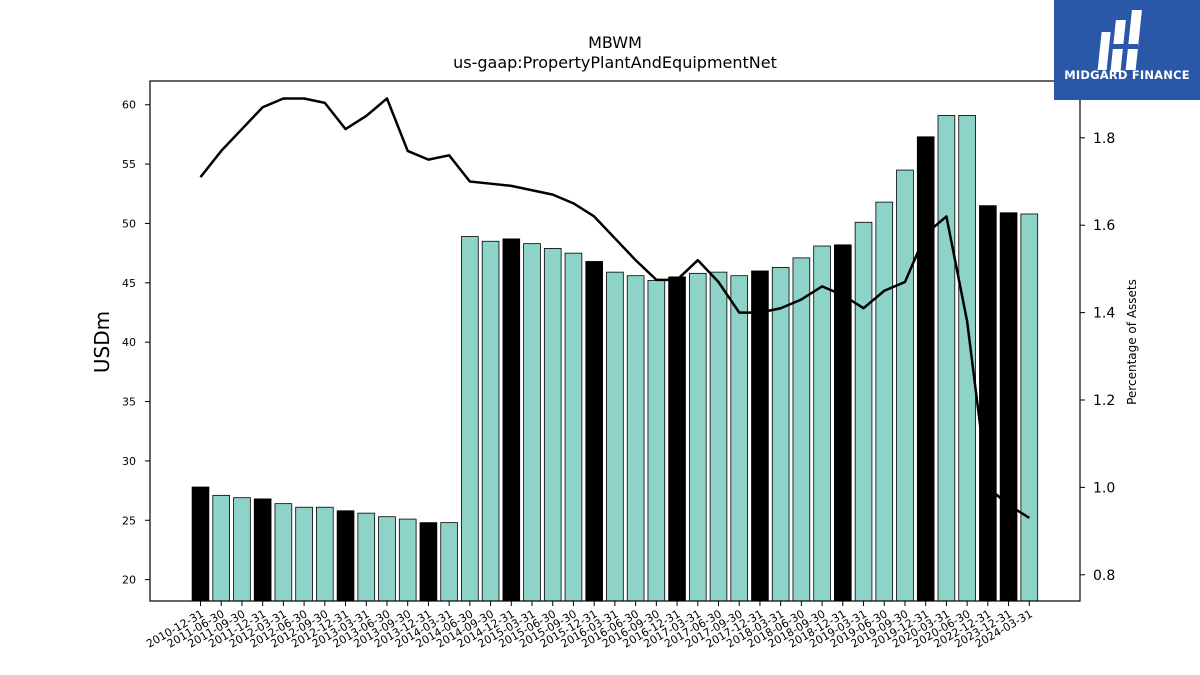  I want to click on y2-tick-label: 1.2, so click(1104, 401).